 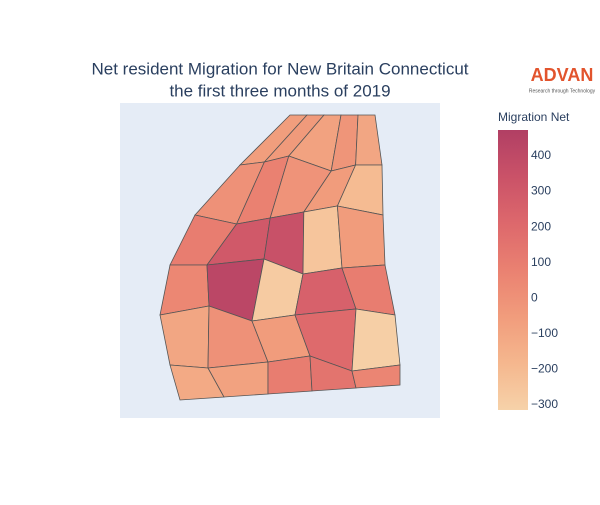 What do you see at coordinates (544, 369) in the screenshot?
I see `colorbar-tick-label: −200` at bounding box center [544, 369].